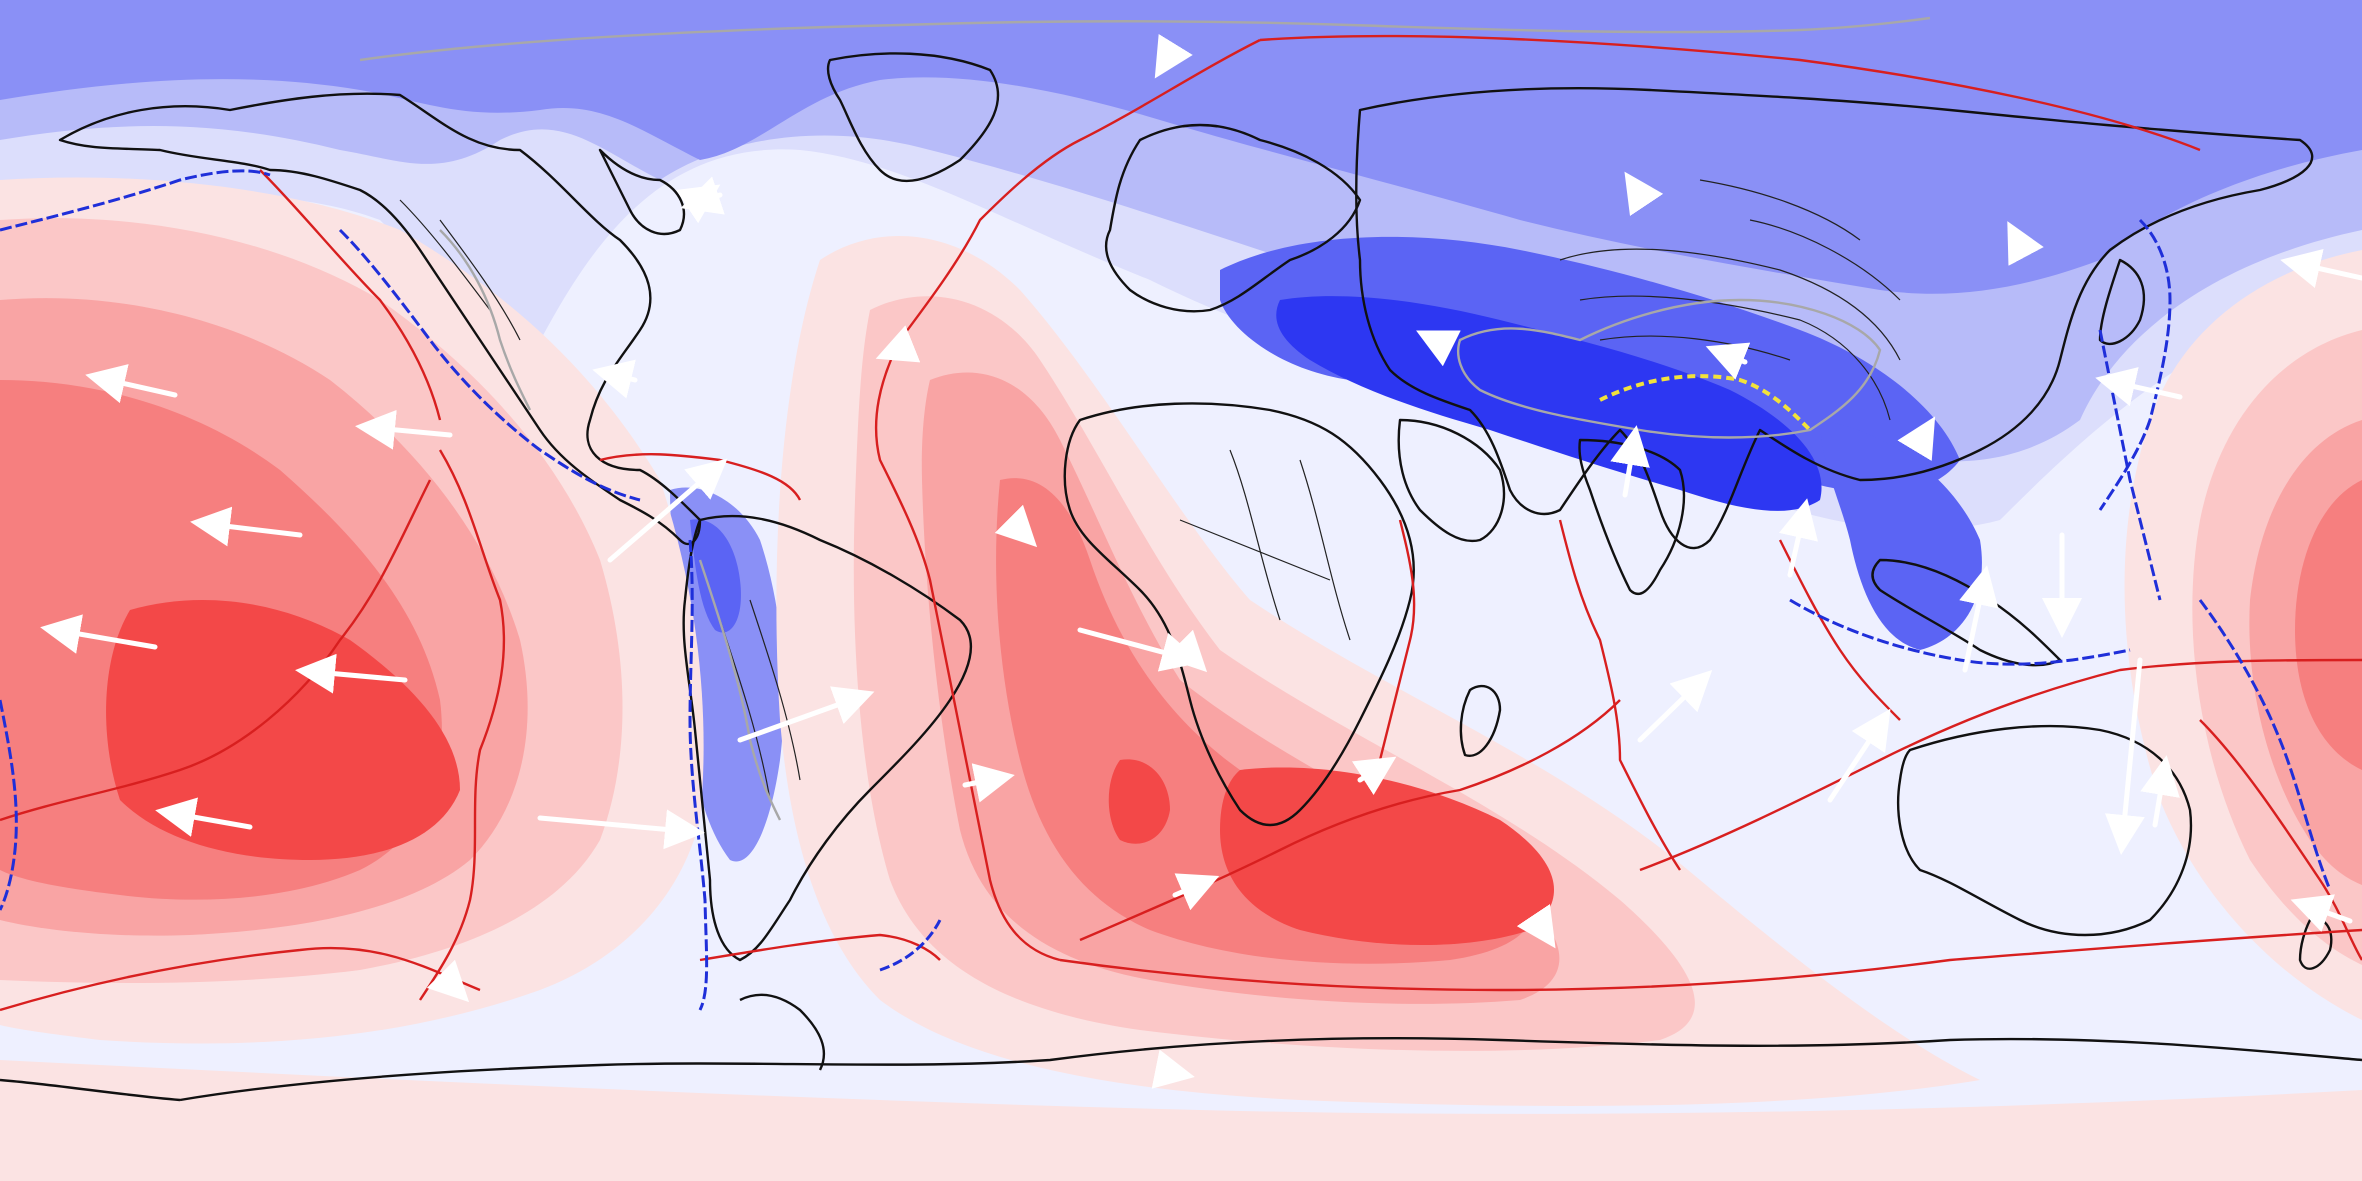  What do you see at coordinates (485, 320) in the screenshot?
I see `deformation-zone-western-us` at bounding box center [485, 320].